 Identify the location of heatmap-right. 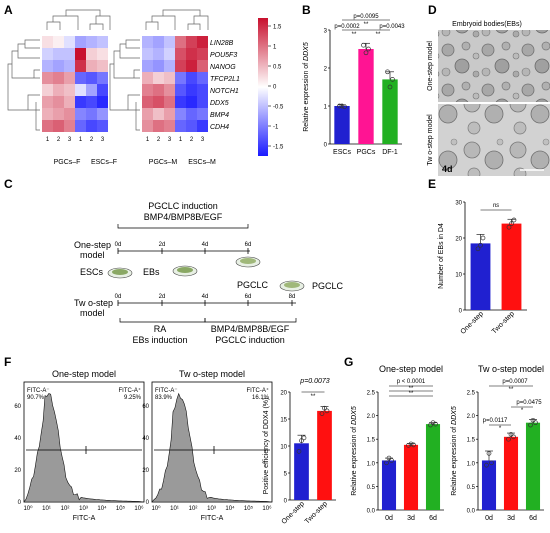
(175, 84).